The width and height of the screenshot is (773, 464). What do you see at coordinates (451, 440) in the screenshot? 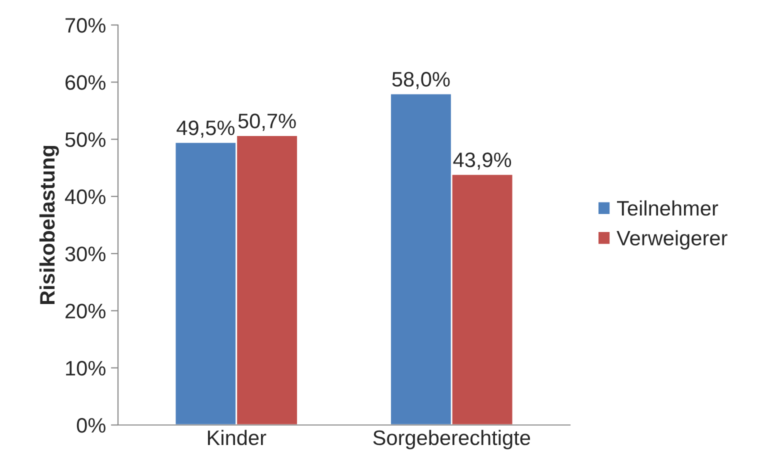
I see `x-tick-label: Sorgeberechtigte` at bounding box center [451, 440].